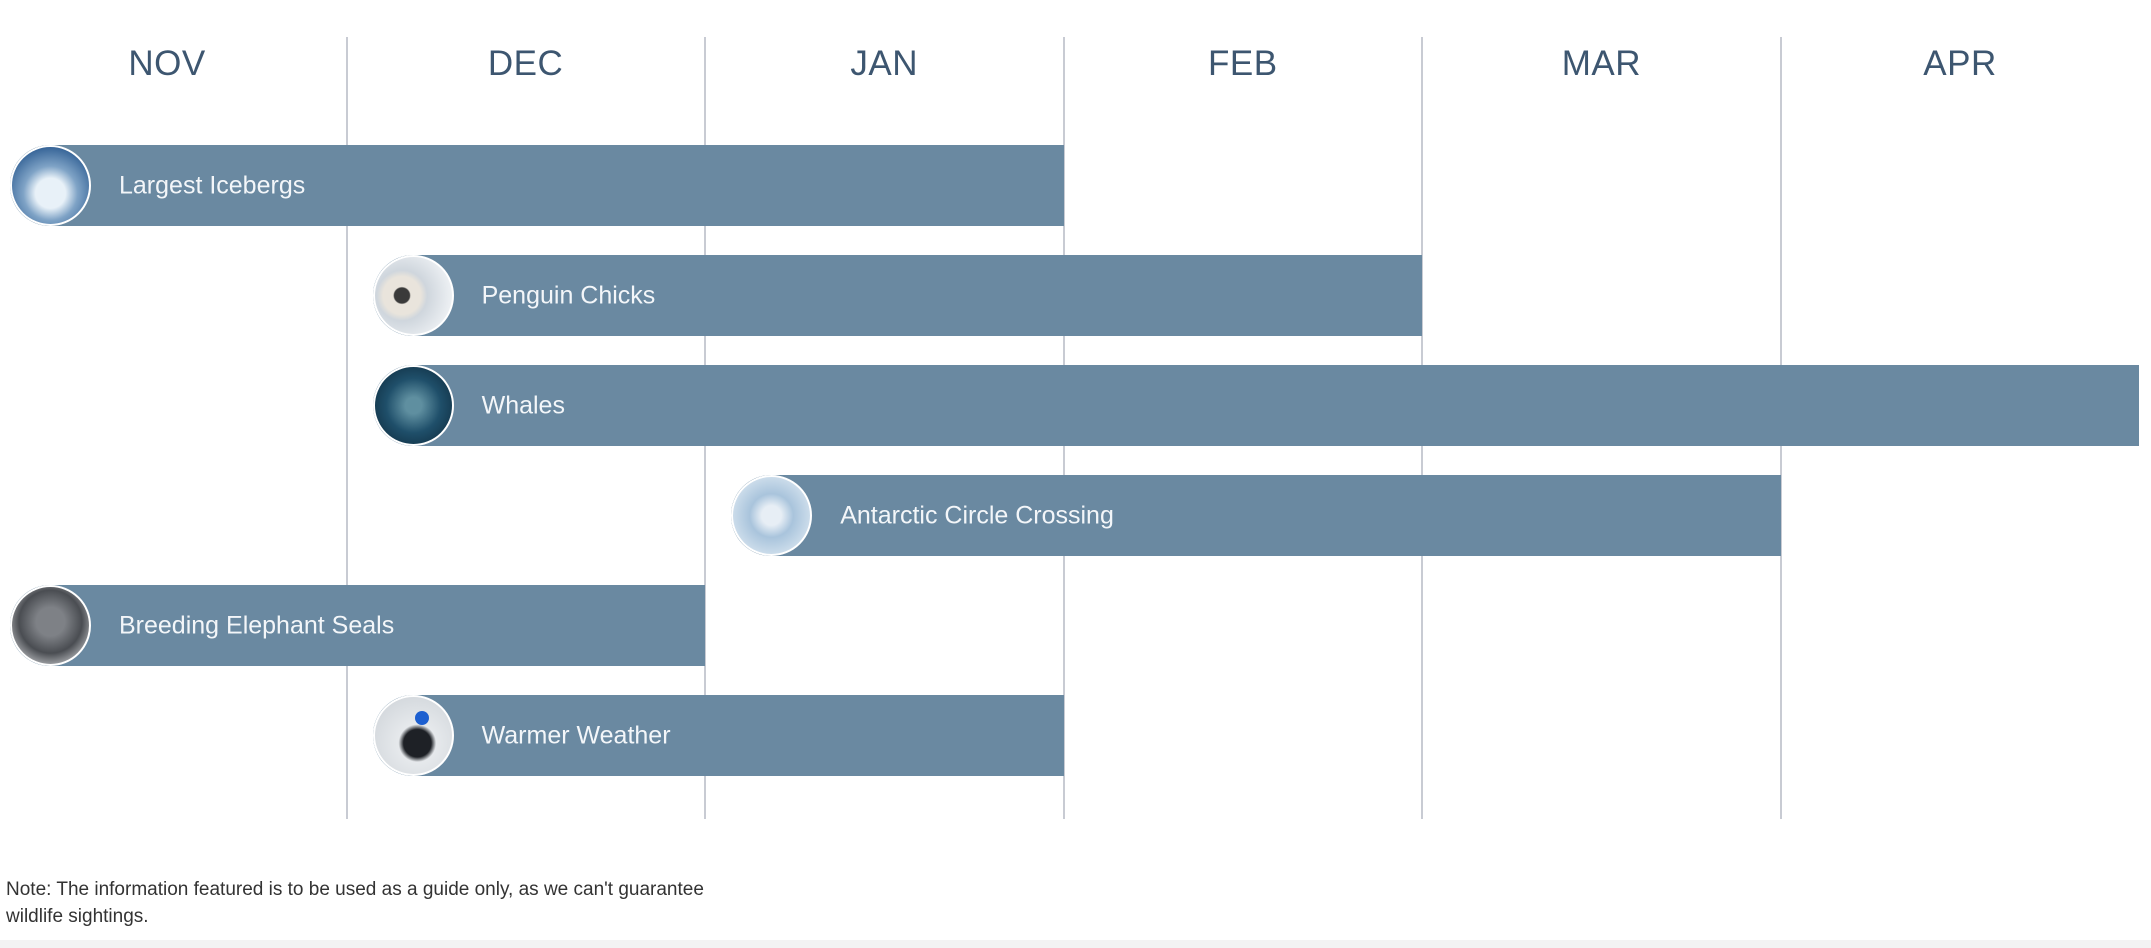 This screenshot has width=2151, height=948. Describe the element at coordinates (50, 185) in the screenshot. I see `iceberg-photo-icon` at that location.